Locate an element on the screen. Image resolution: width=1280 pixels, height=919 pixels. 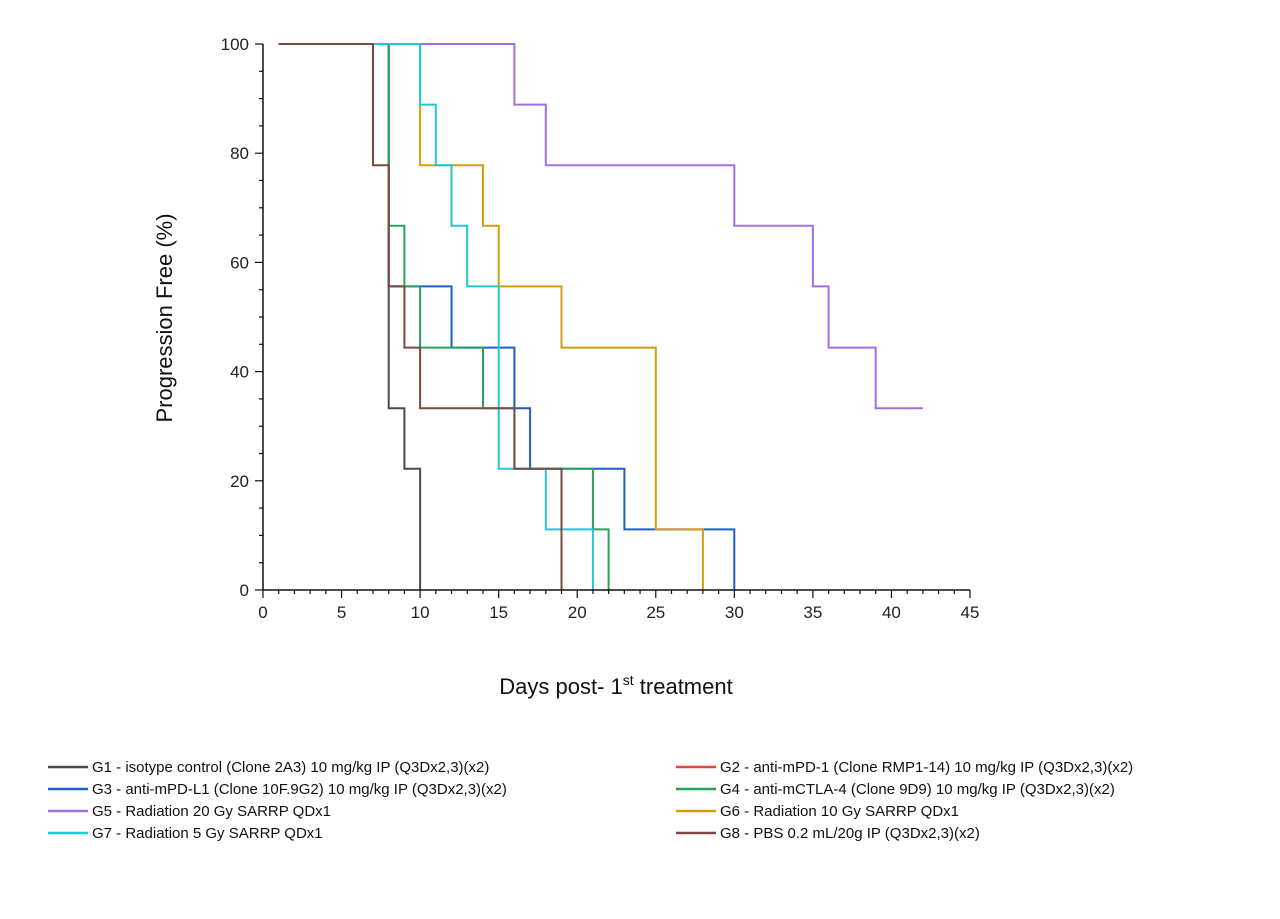
x-tick-label: 0 is located at coordinates (262, 612).